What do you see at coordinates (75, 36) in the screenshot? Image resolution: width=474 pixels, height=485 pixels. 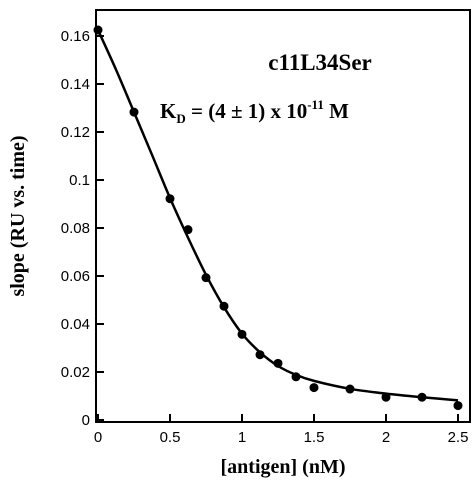 I see `y-tick-label: 0.16` at bounding box center [75, 36].